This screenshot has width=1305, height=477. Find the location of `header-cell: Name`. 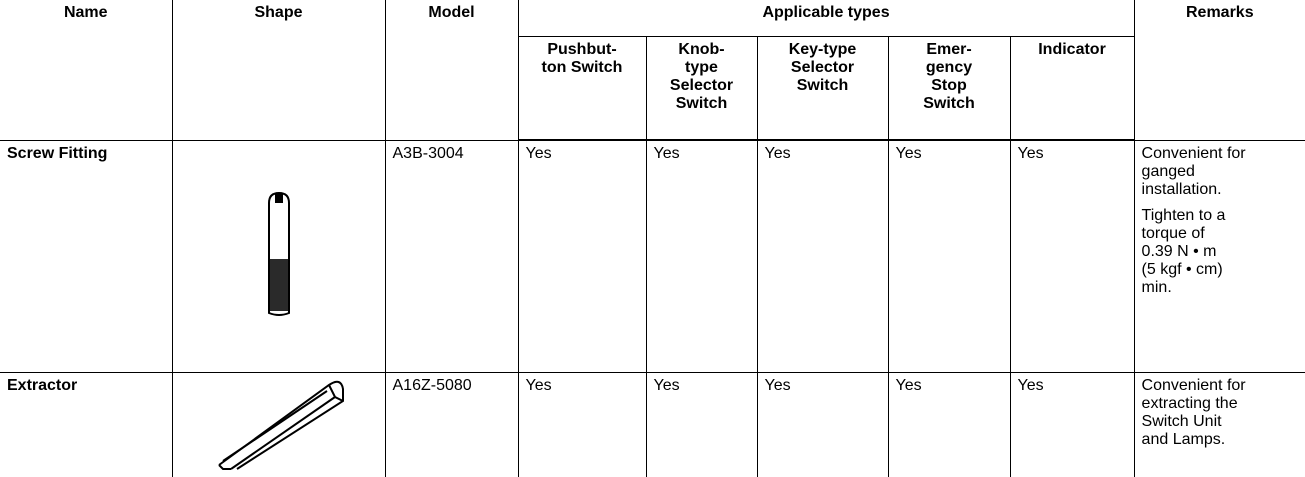

header-cell: Name is located at coordinates (86, 70).